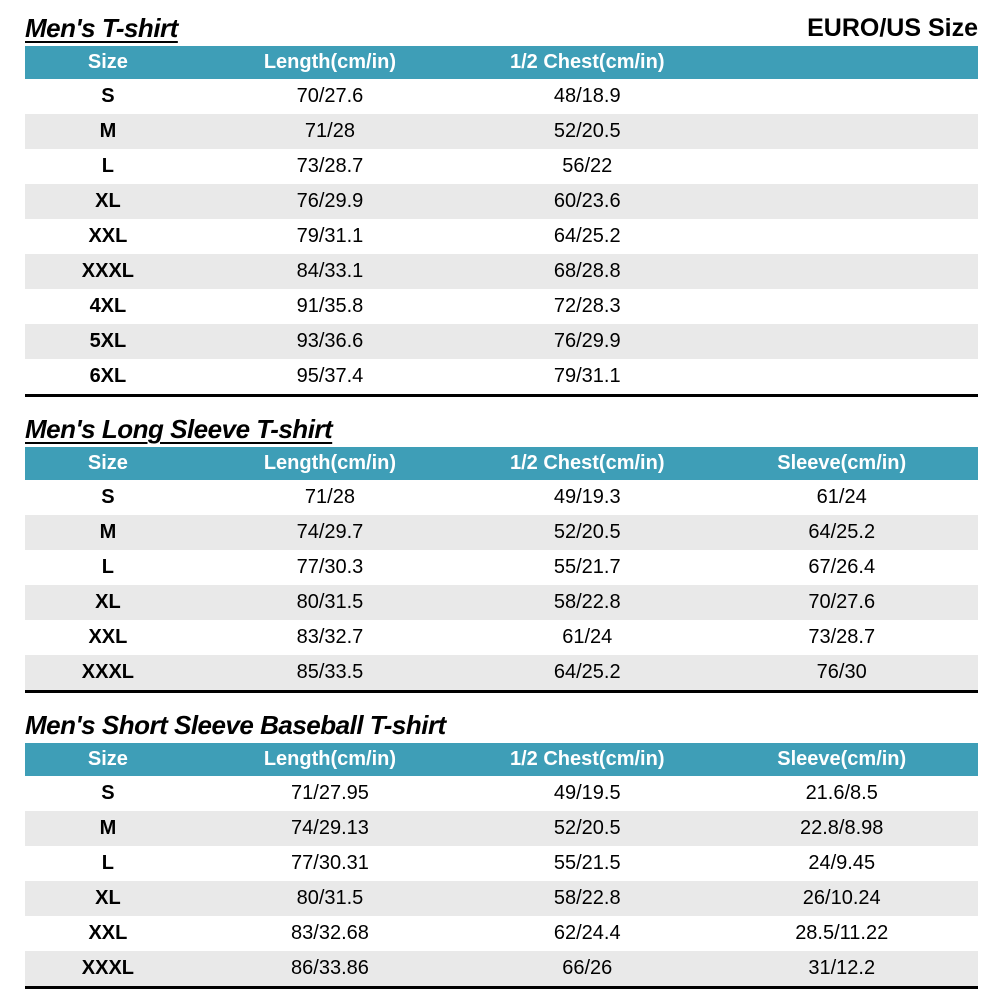 This screenshot has height=1000, width=1000. What do you see at coordinates (501, 28) in the screenshot?
I see `chart-header: Men's T-shirt EURO/US Size` at bounding box center [501, 28].